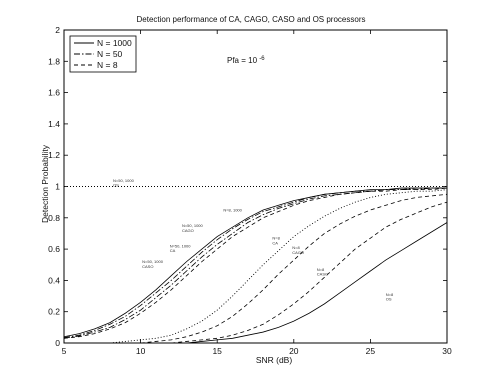  Describe the element at coordinates (389, 299) in the screenshot. I see `curve-annotation-16: OS` at that location.